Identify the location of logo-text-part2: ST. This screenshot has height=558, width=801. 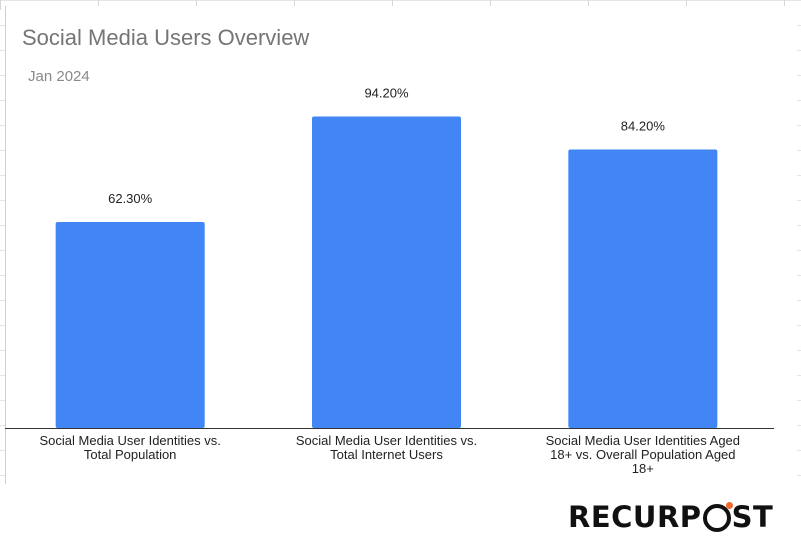
(752, 517).